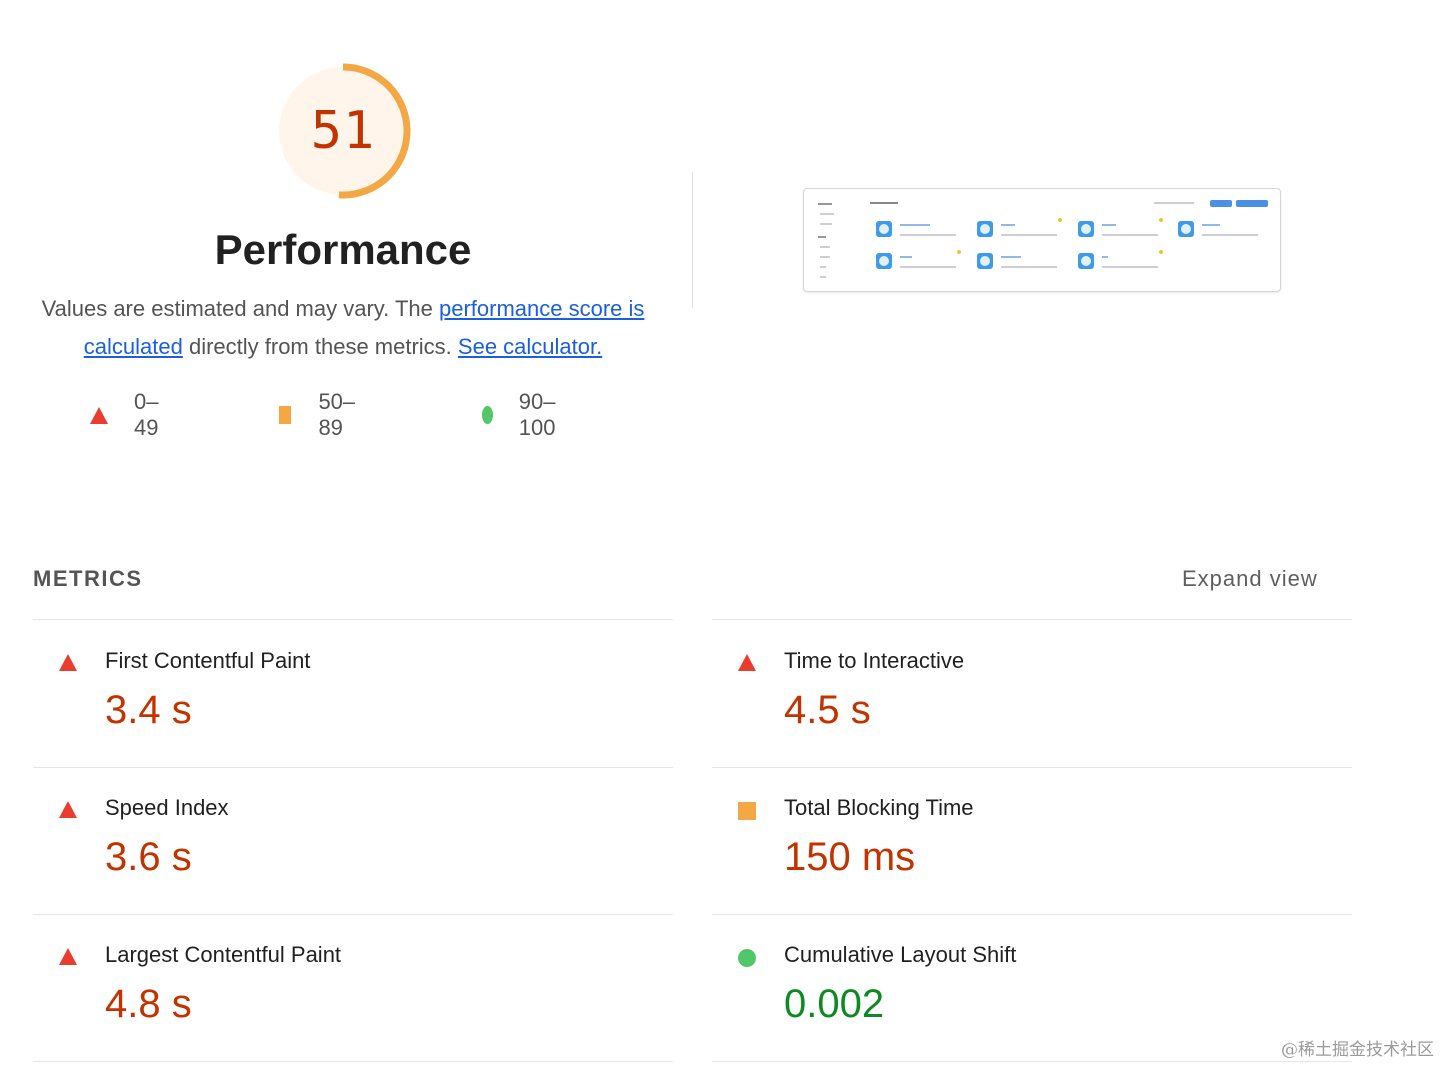 The image size is (1440, 1066). Describe the element at coordinates (874, 660) in the screenshot. I see `metric-title: Time to Interactive` at that location.